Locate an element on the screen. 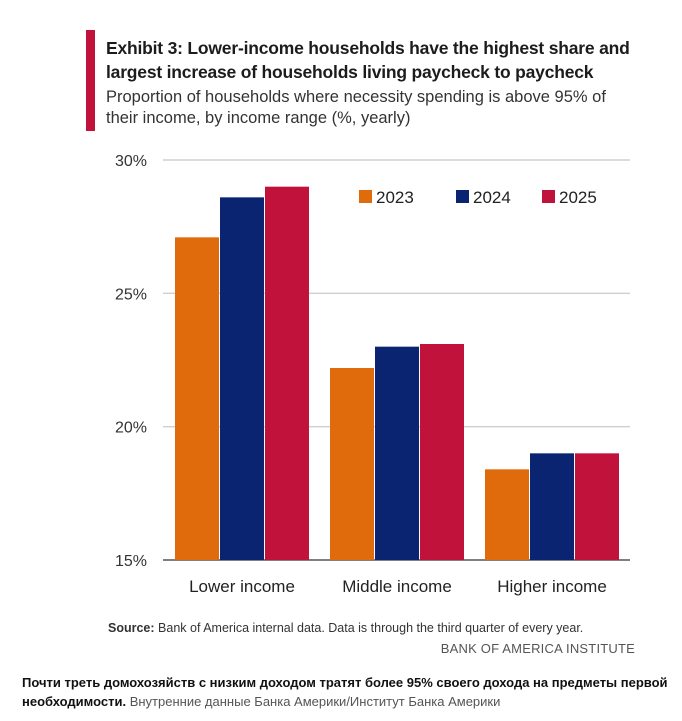 The image size is (682, 721). title-accent-bar is located at coordinates (90, 80).